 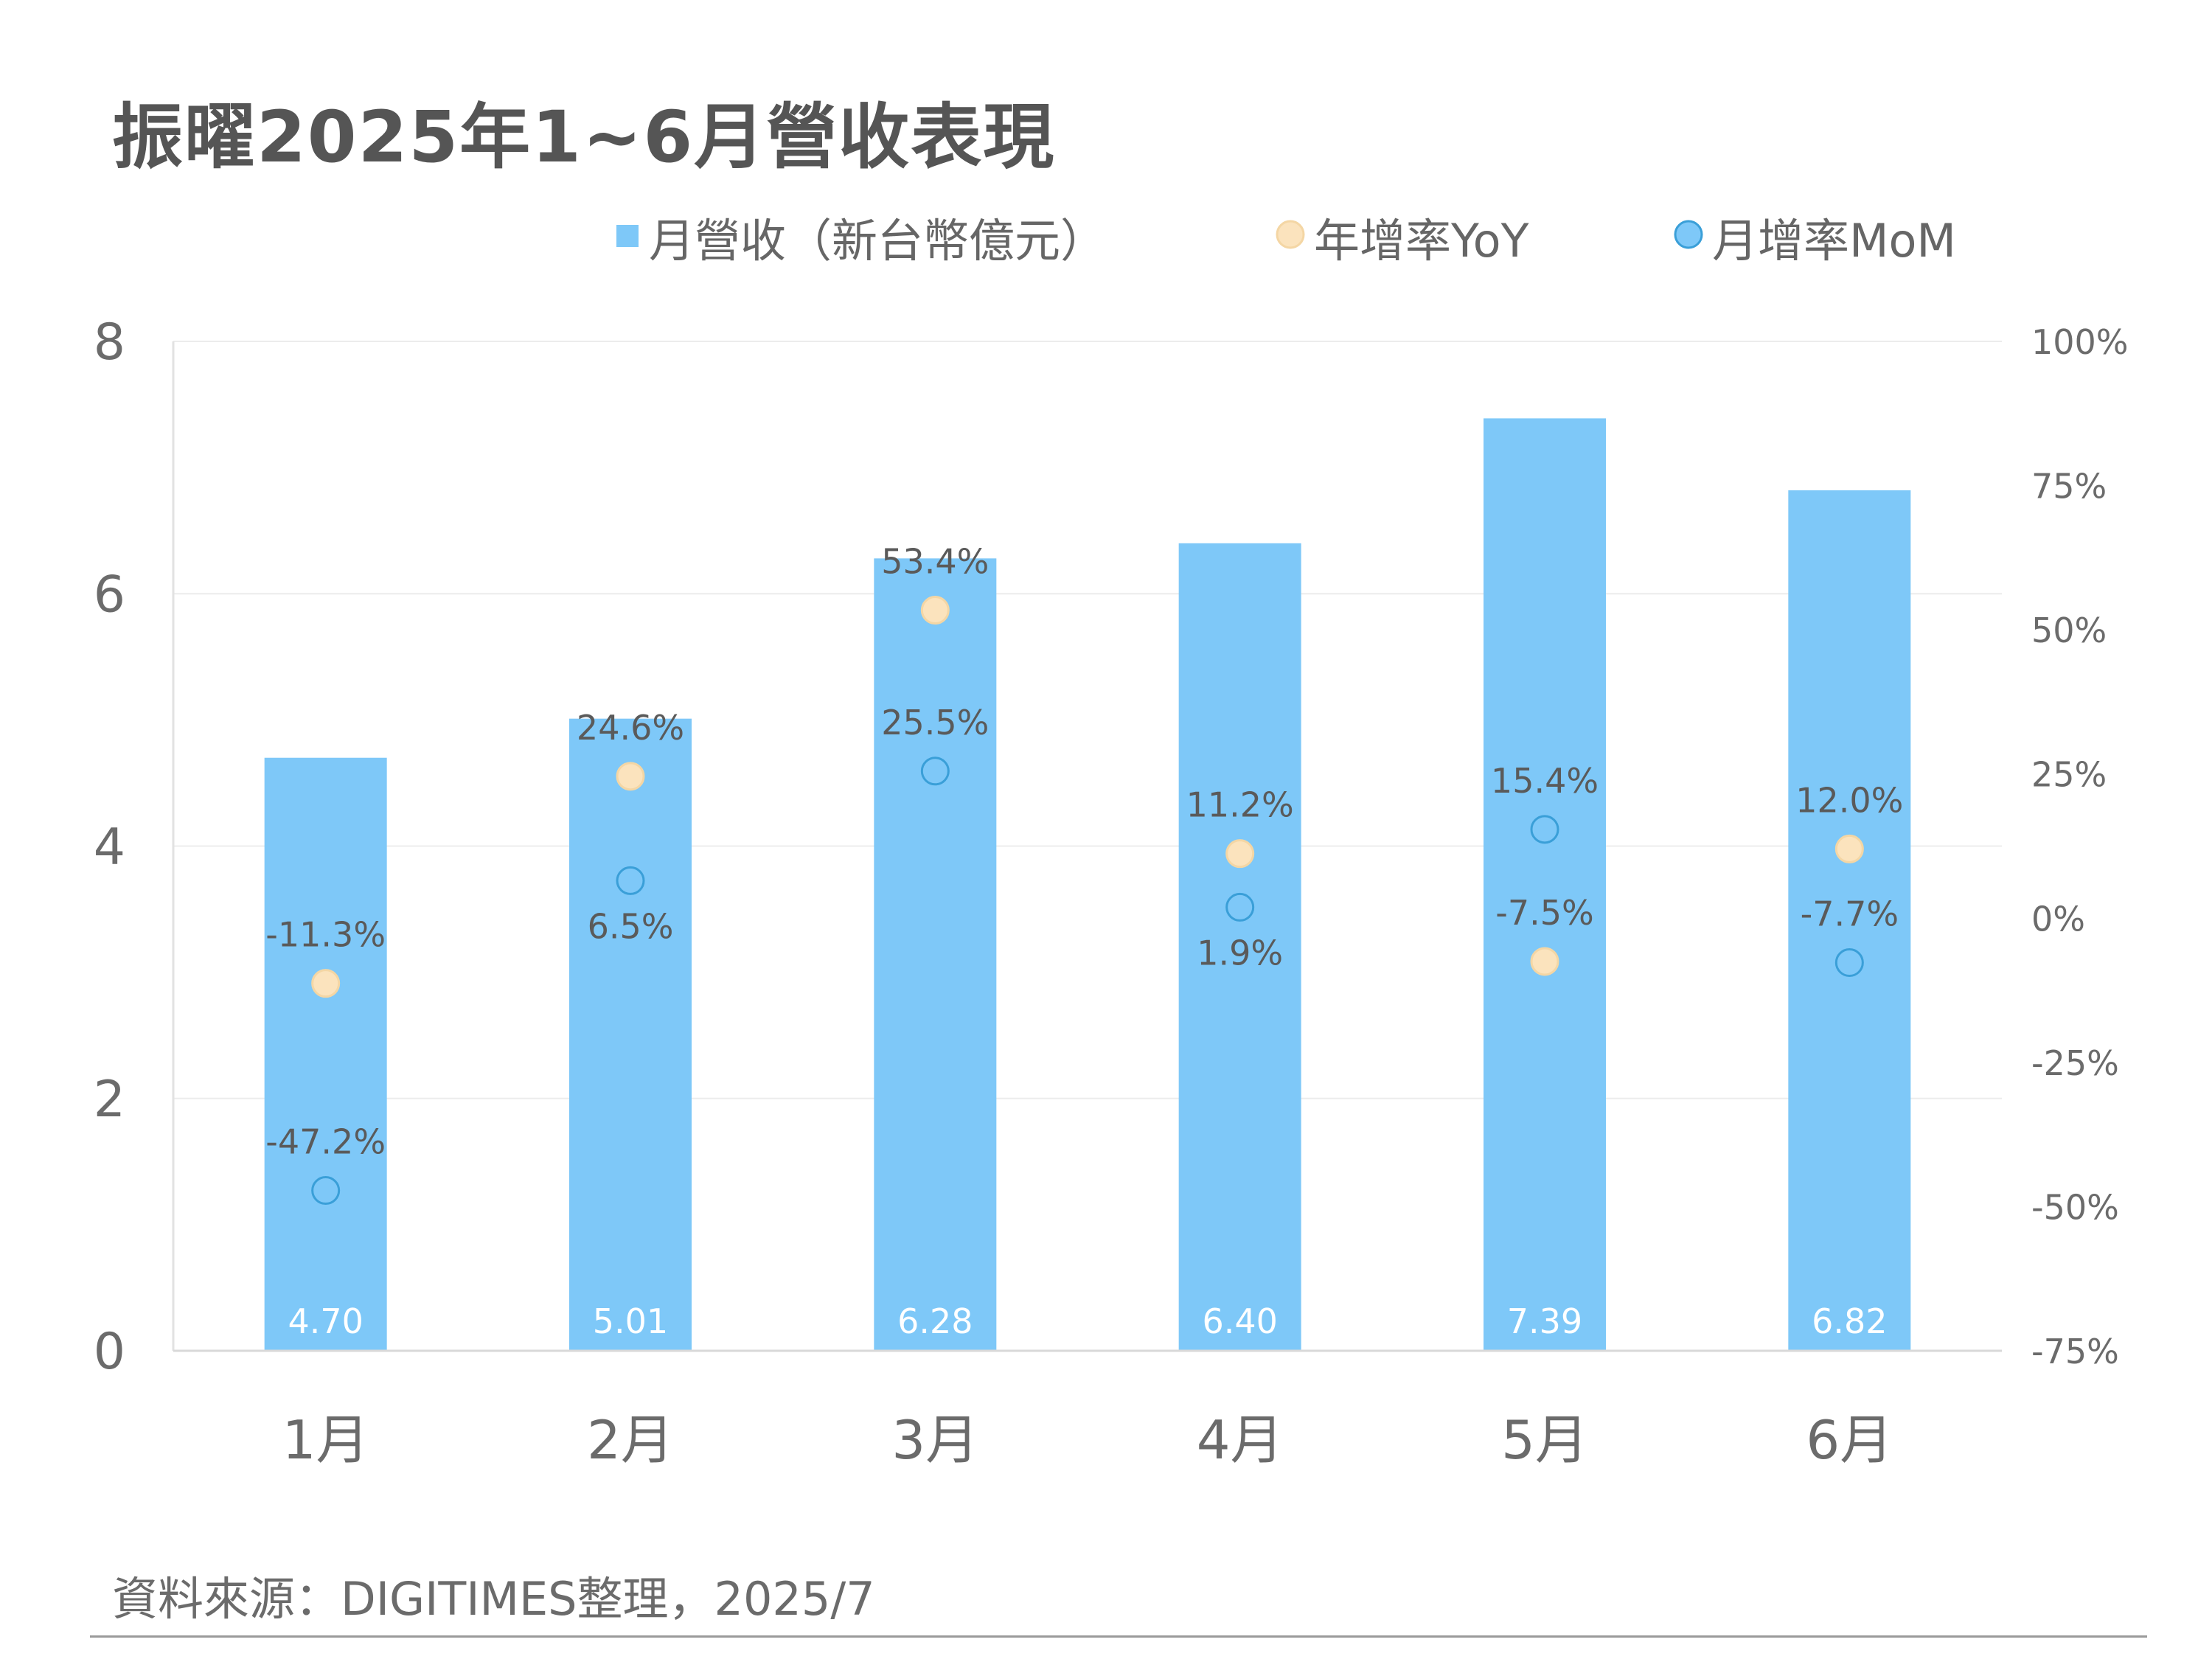 I want to click on chart-title: 振曜2025年1~6月營收表現, so click(x=584, y=137).